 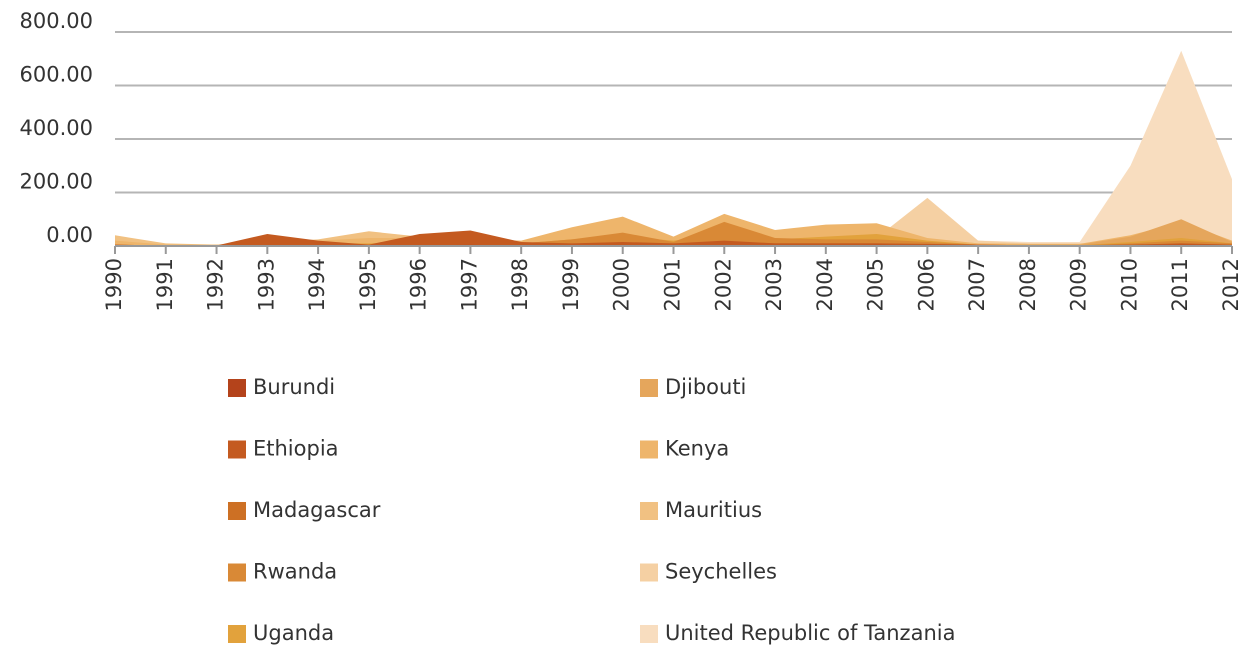 What do you see at coordinates (977, 284) in the screenshot?
I see `x-tick-label: 2007` at bounding box center [977, 284].